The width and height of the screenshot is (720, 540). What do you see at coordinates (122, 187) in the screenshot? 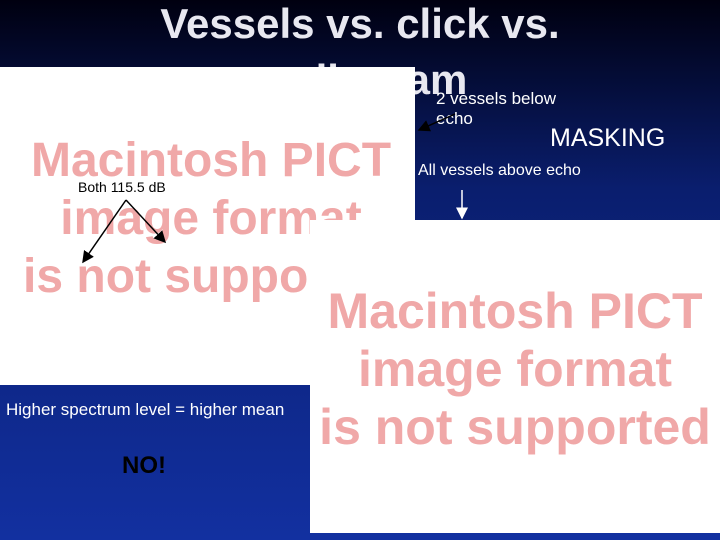
I see `annotation: Both 115.5 dB` at bounding box center [122, 187].